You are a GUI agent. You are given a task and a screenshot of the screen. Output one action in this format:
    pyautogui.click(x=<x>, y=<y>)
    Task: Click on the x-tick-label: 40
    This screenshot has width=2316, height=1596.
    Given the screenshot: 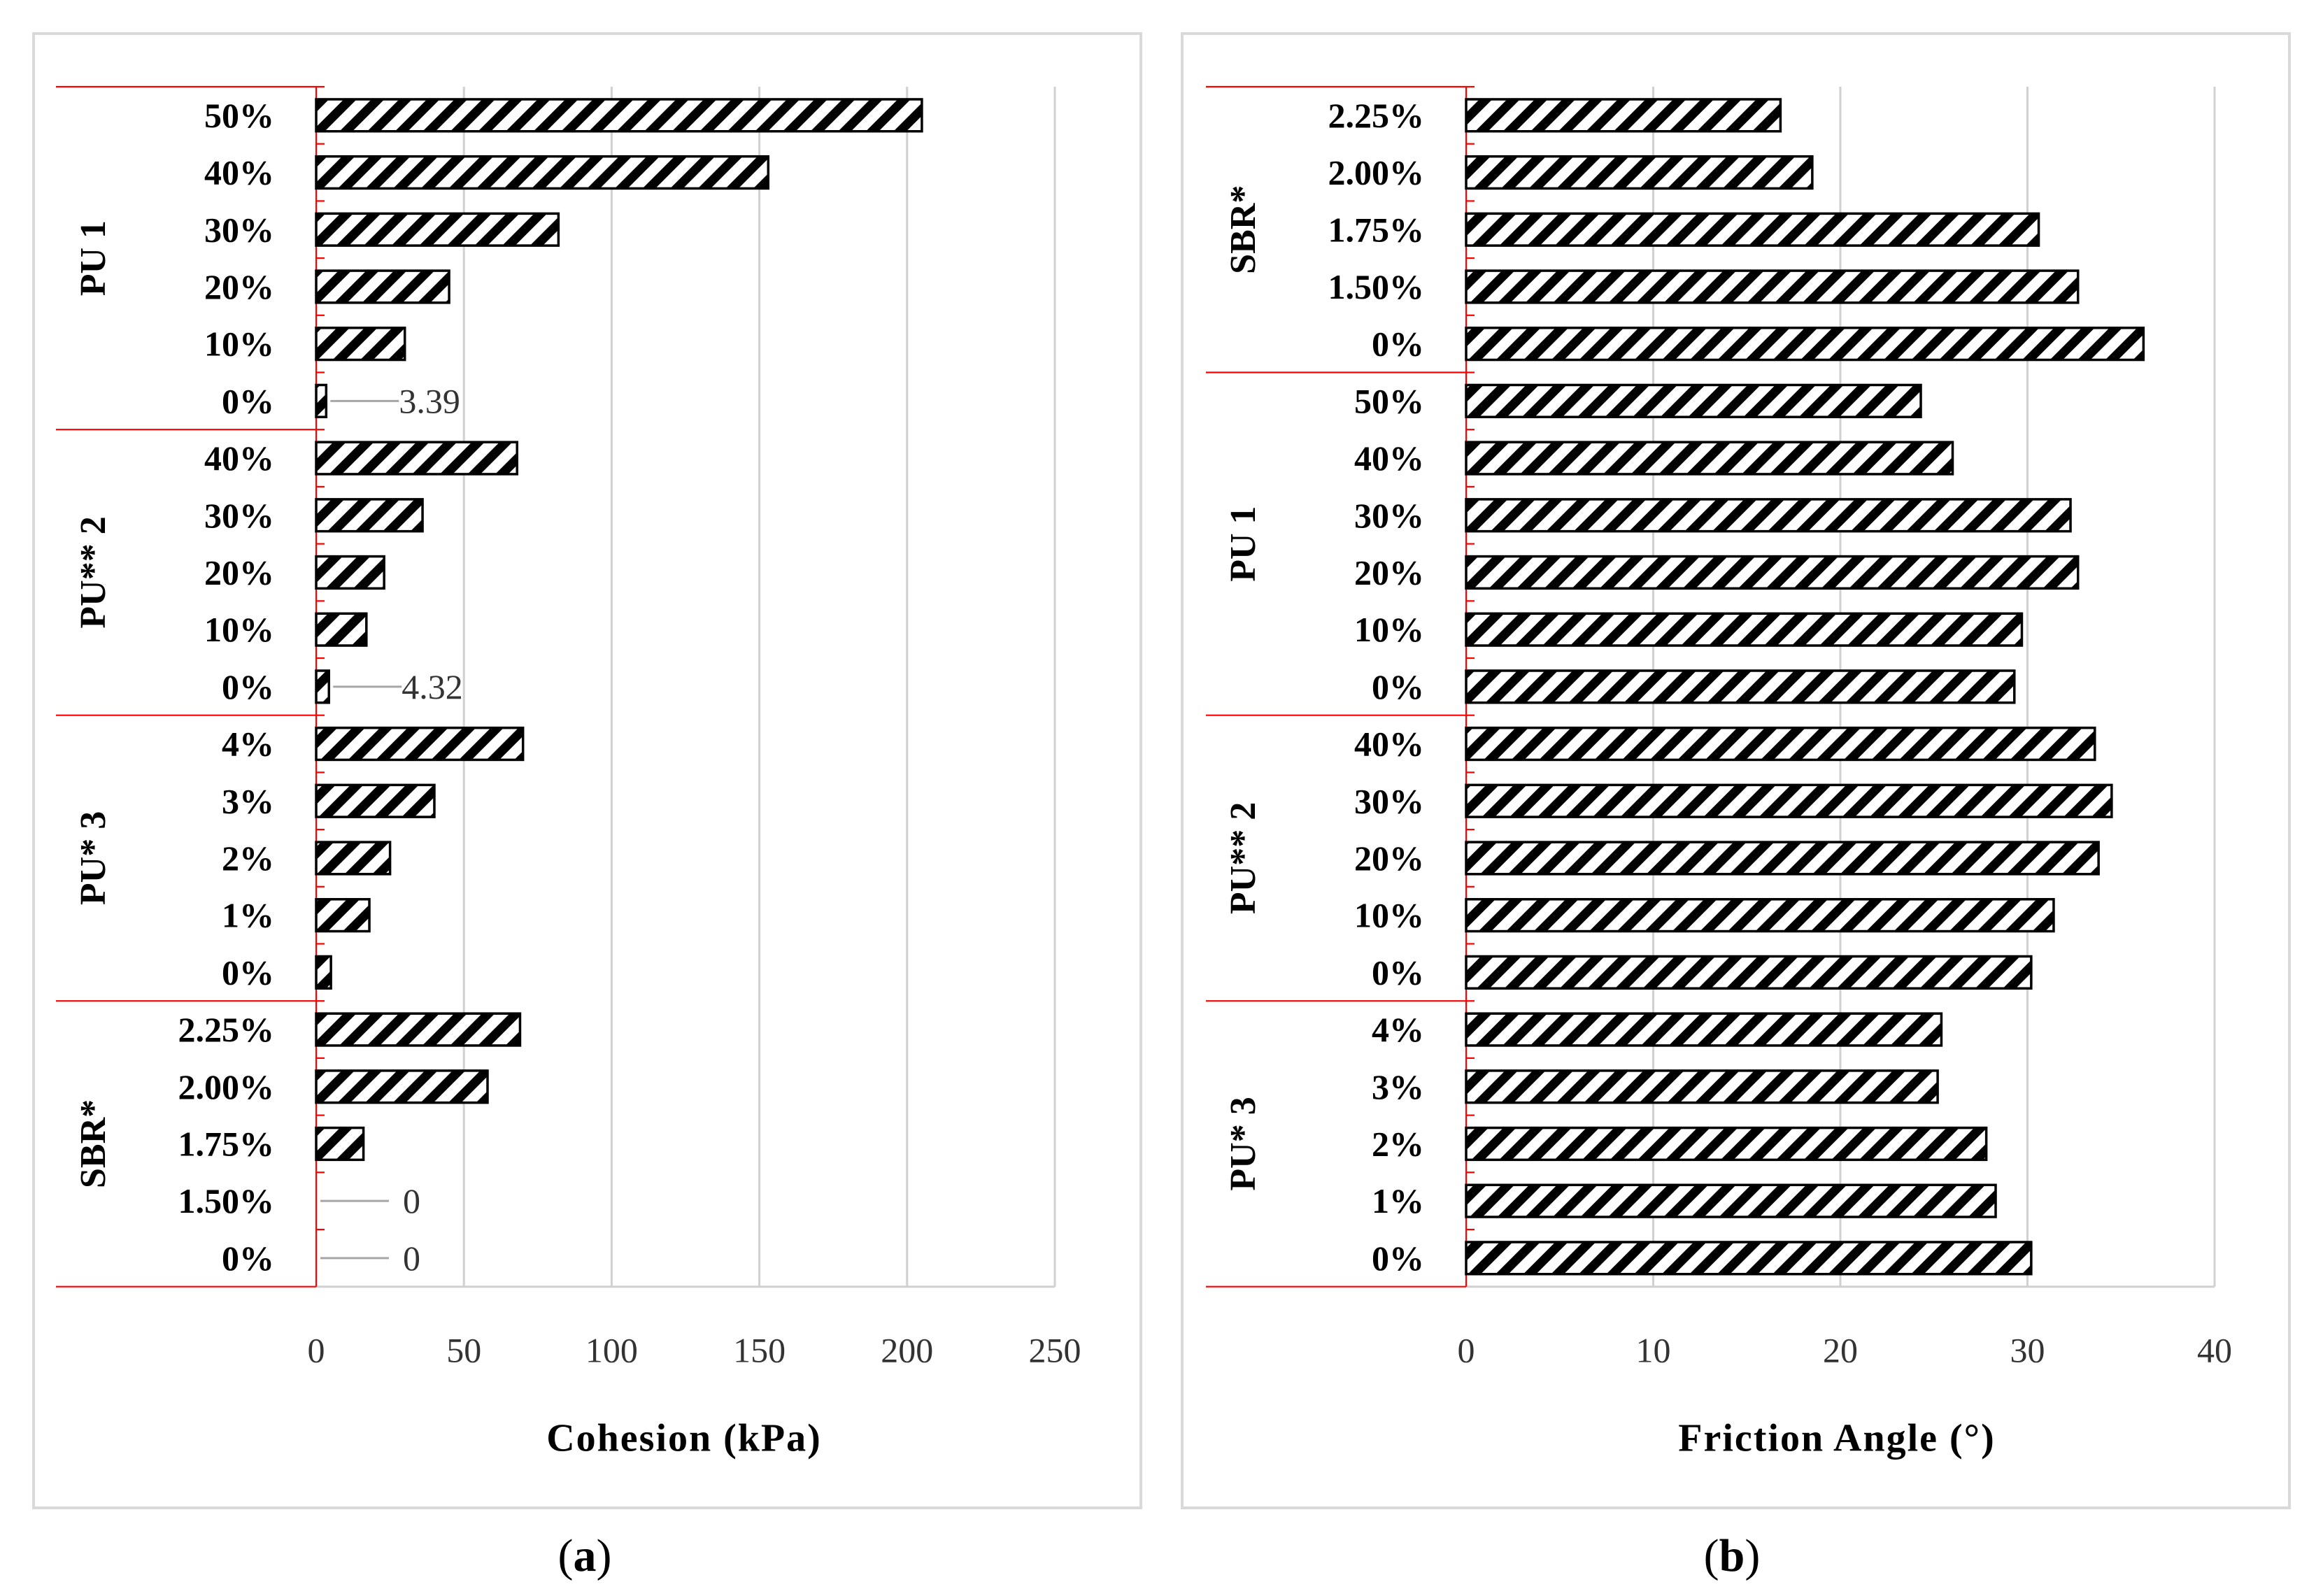 What is the action you would take?
    pyautogui.click(x=2214, y=1350)
    